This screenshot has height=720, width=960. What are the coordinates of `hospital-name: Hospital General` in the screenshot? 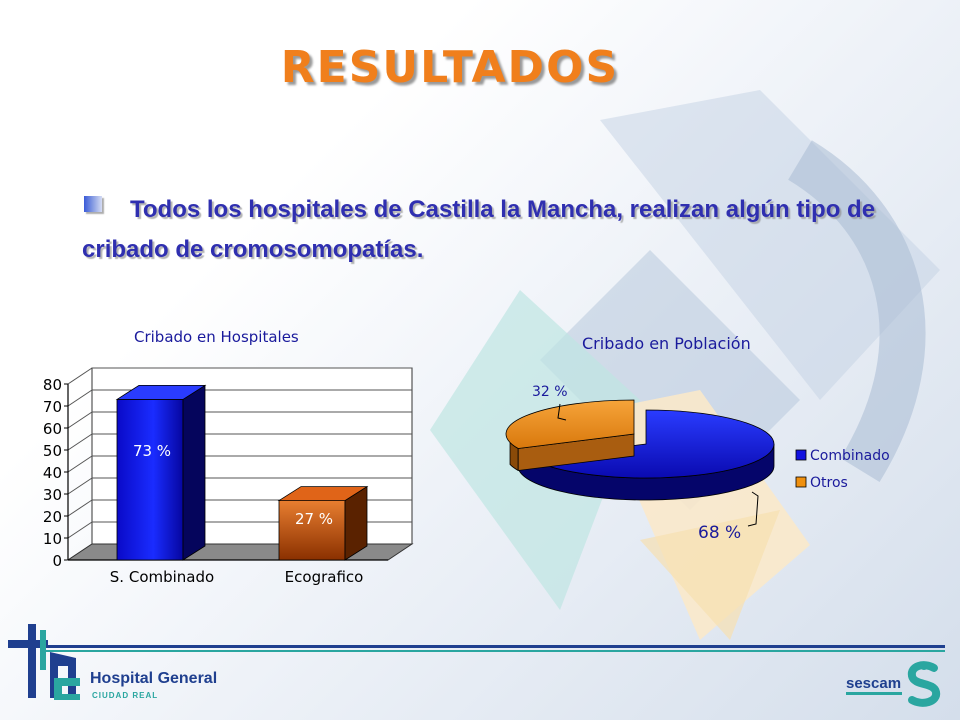 It's located at (154, 678).